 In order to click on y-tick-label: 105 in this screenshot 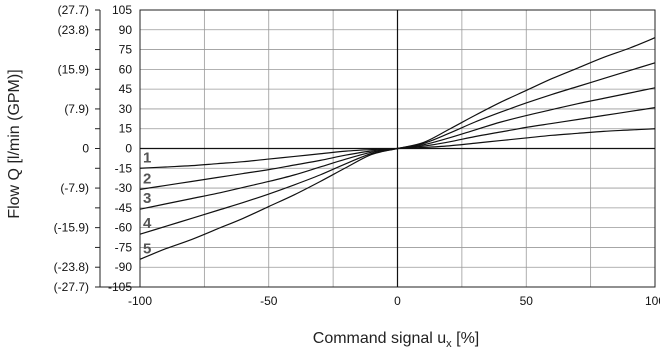, I will do `click(122, 10)`.